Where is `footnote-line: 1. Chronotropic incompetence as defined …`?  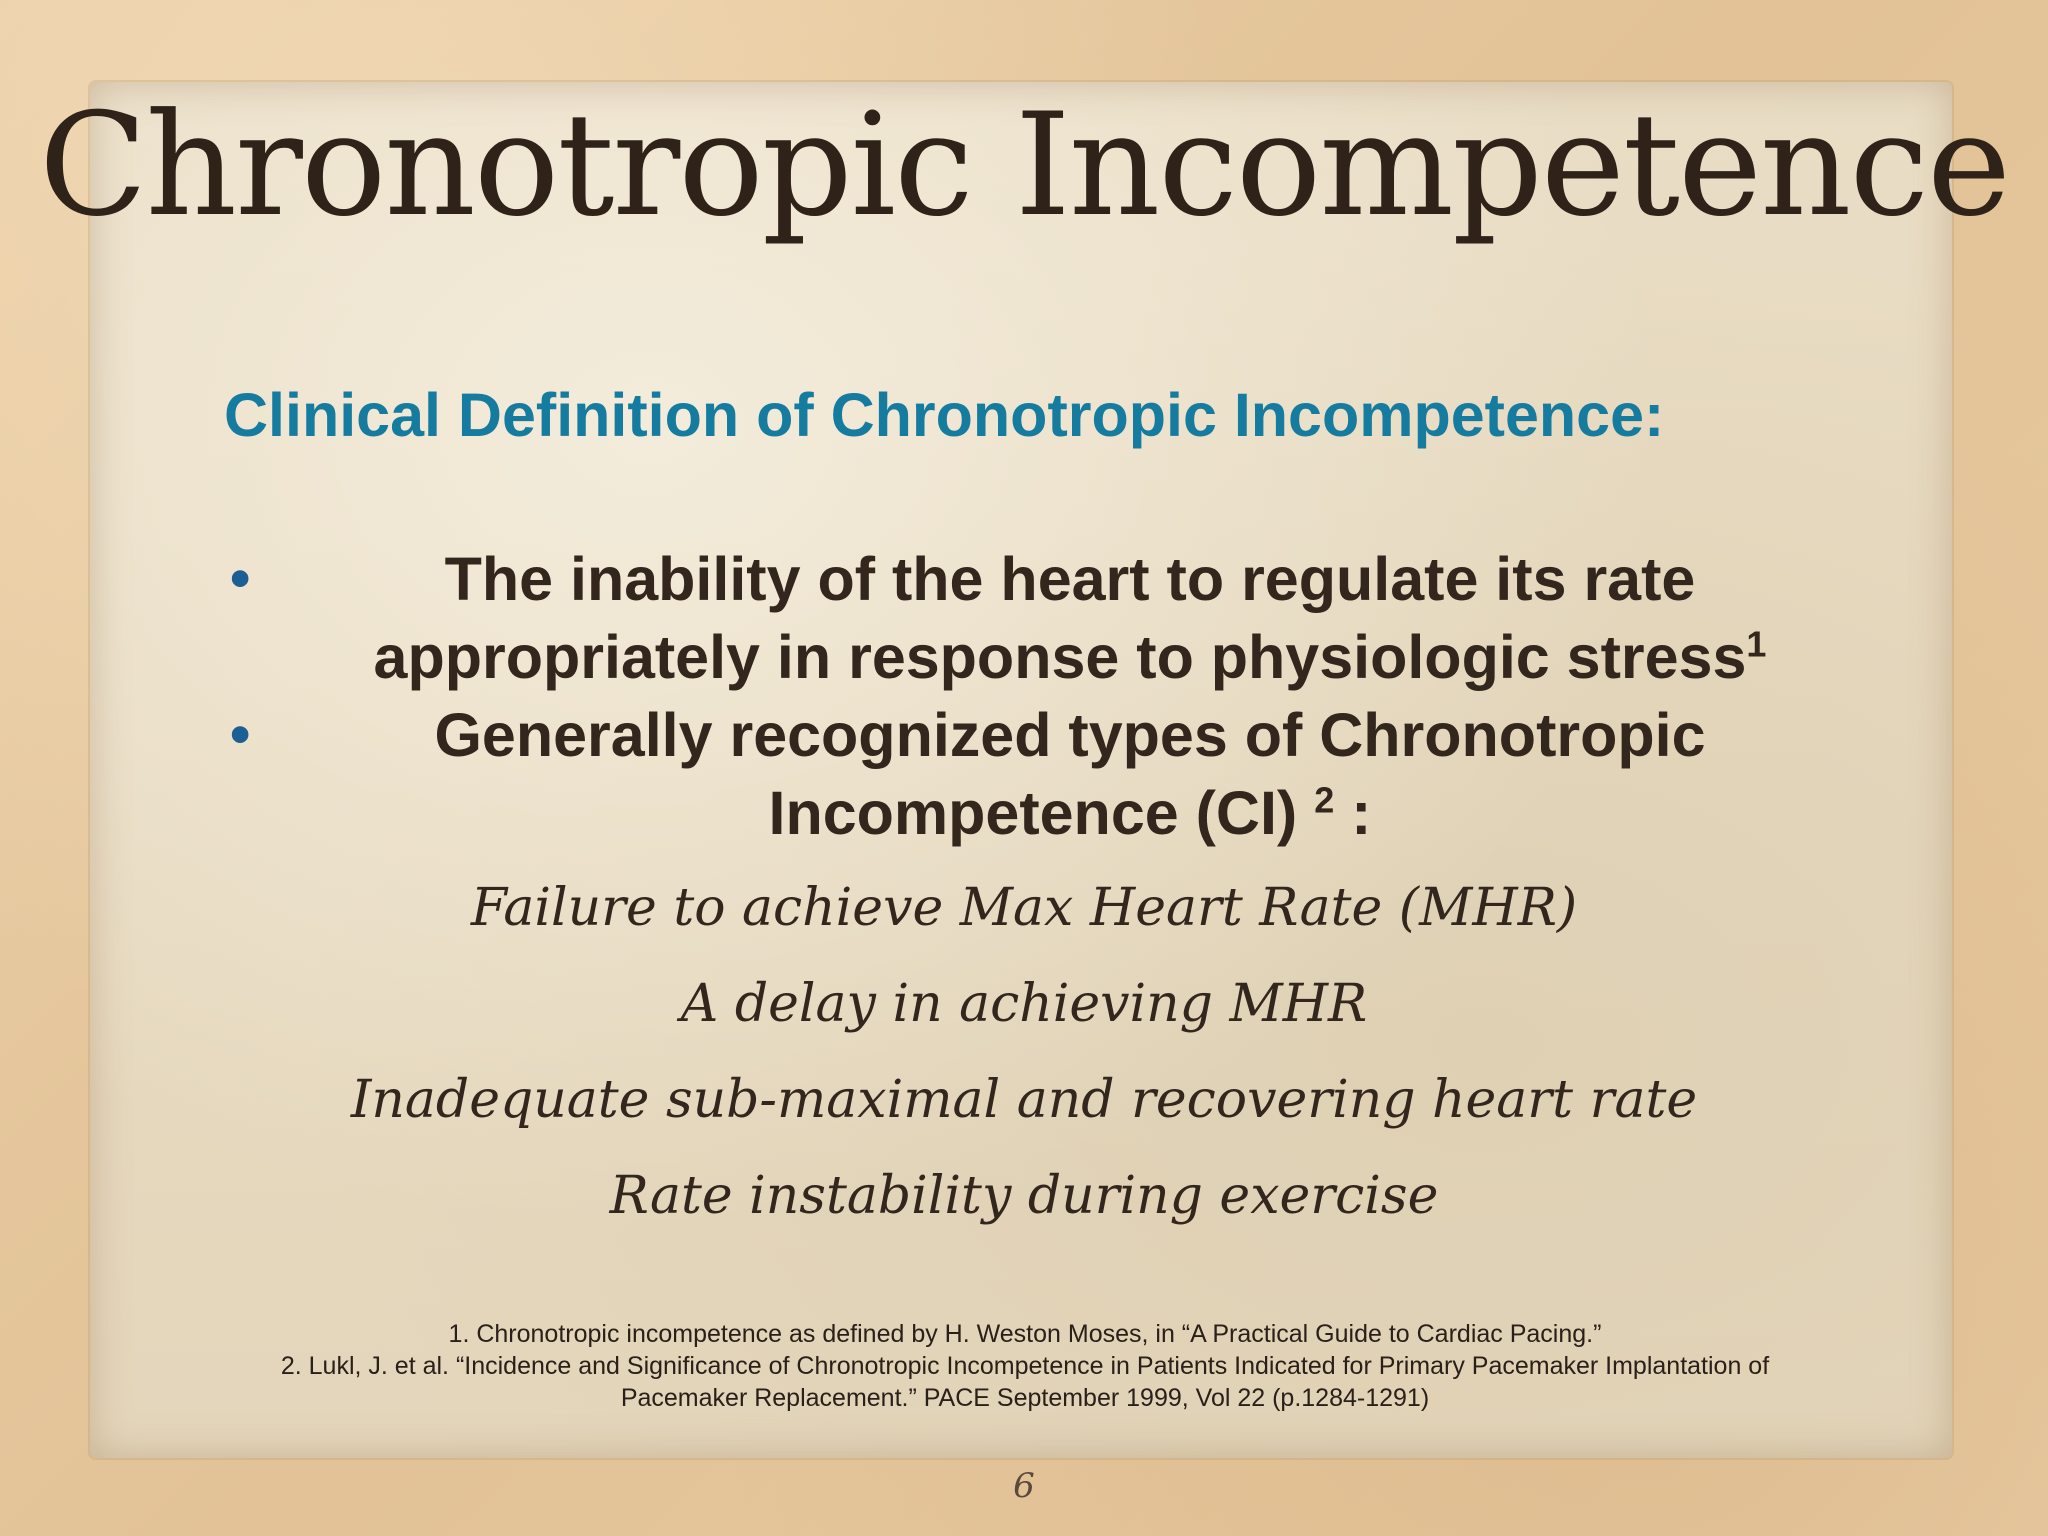 footnote-line: 1. Chronotropic incompetence as defined … is located at coordinates (1025, 1334).